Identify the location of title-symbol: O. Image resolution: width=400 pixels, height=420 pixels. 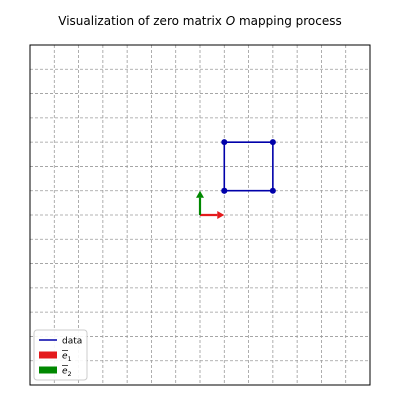
(230, 21).